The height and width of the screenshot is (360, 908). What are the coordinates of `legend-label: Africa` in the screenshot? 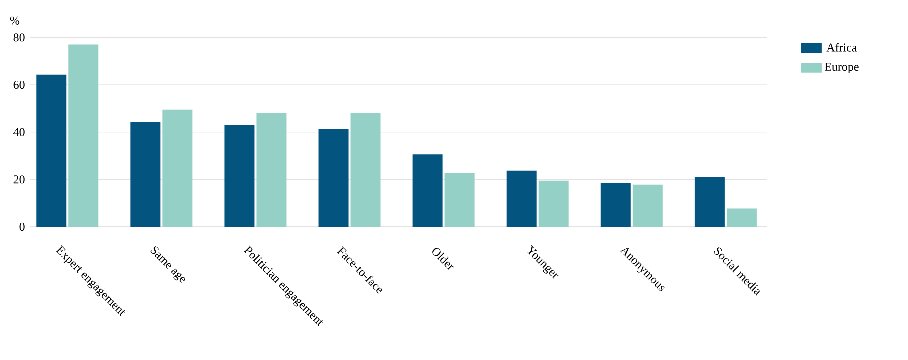 It's located at (842, 47).